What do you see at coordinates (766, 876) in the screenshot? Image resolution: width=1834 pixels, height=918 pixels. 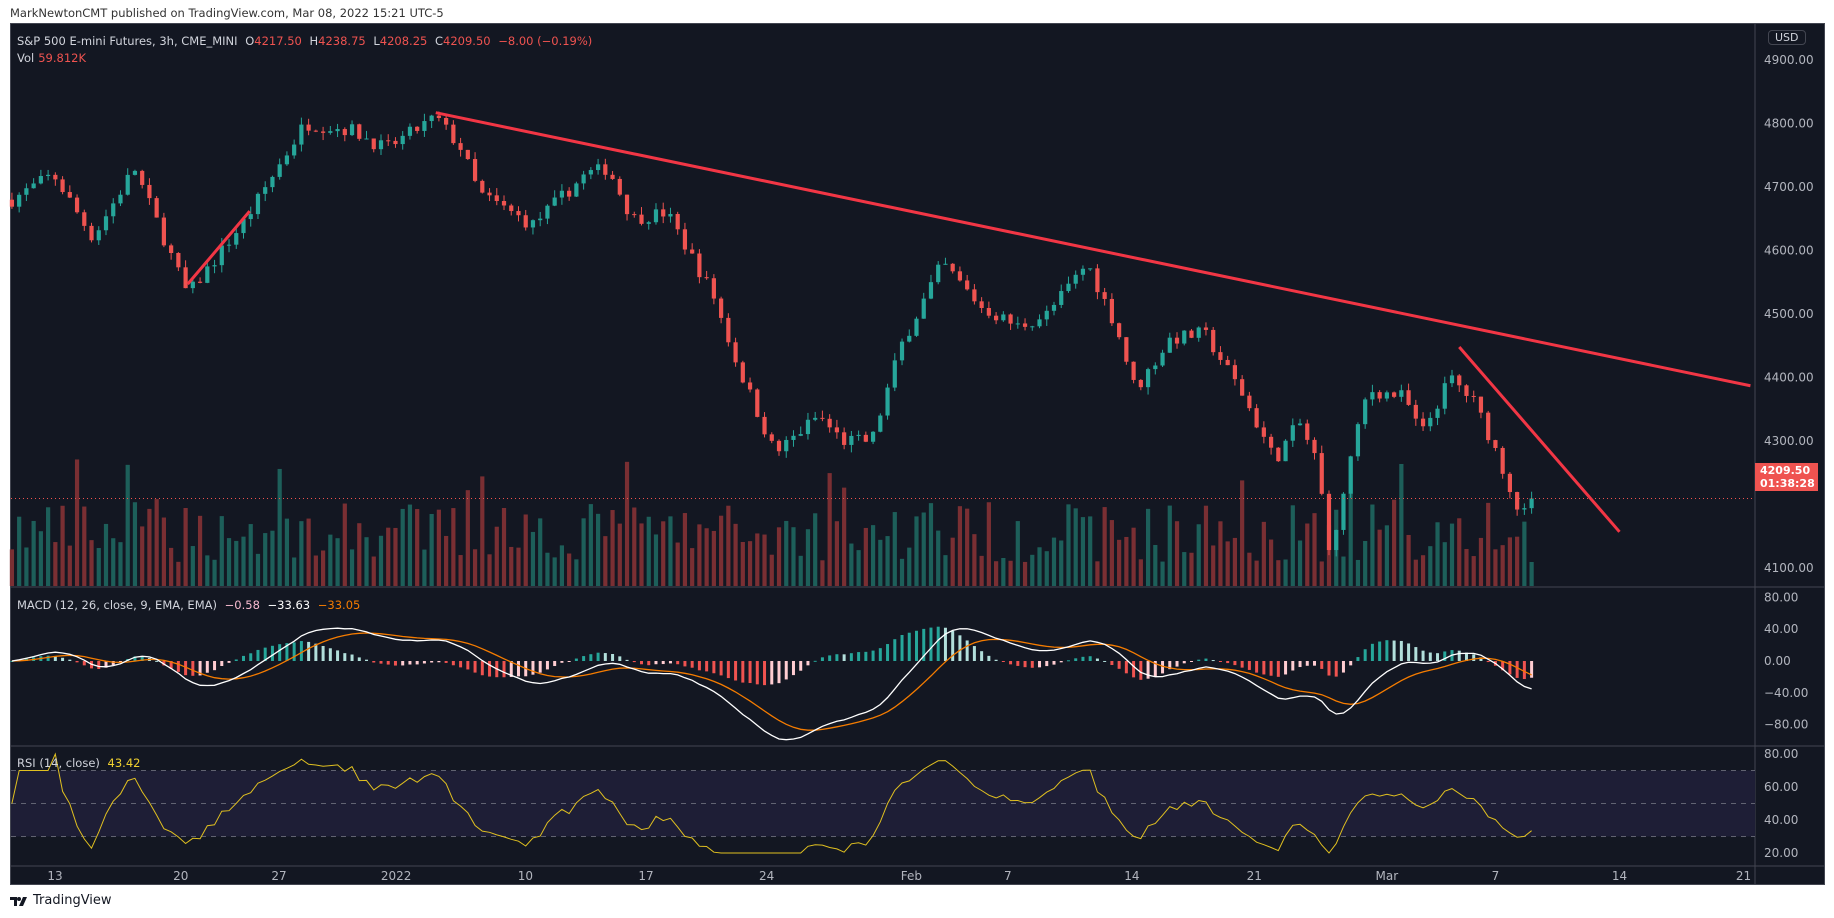 I see `time-axis-label: 24` at bounding box center [766, 876].